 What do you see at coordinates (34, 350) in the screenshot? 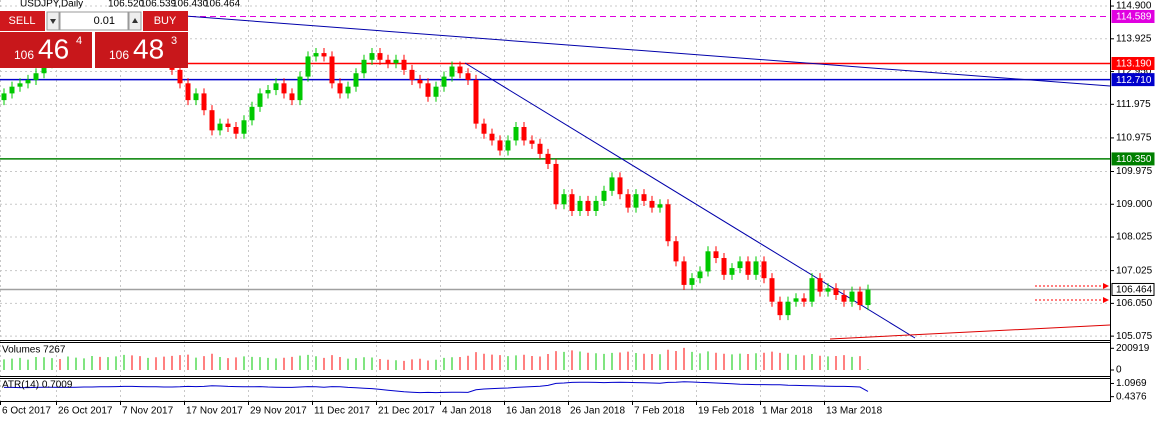
I see `volume-label: Volumes 7267` at bounding box center [34, 350].